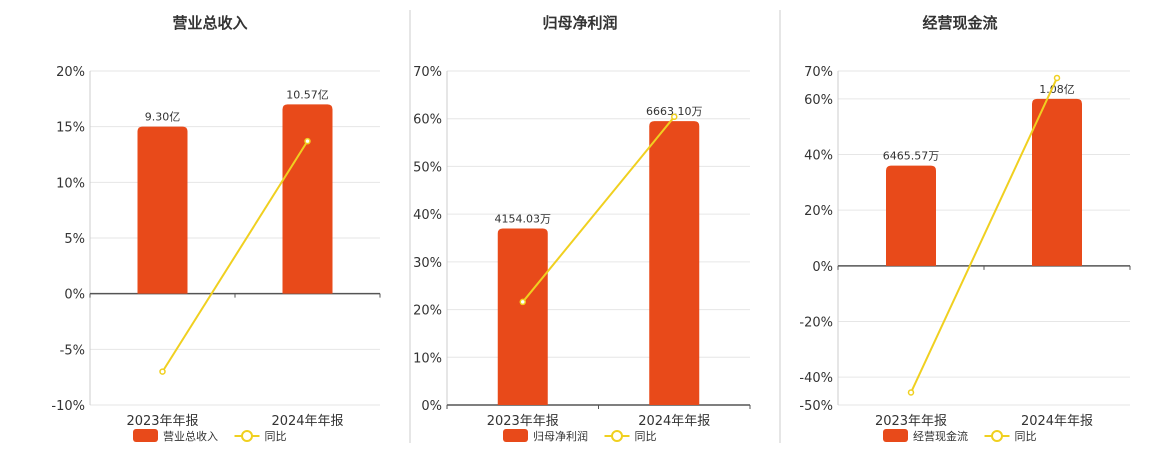  What do you see at coordinates (74, 239) in the screenshot?
I see `y-tick-label: 5%` at bounding box center [74, 239].